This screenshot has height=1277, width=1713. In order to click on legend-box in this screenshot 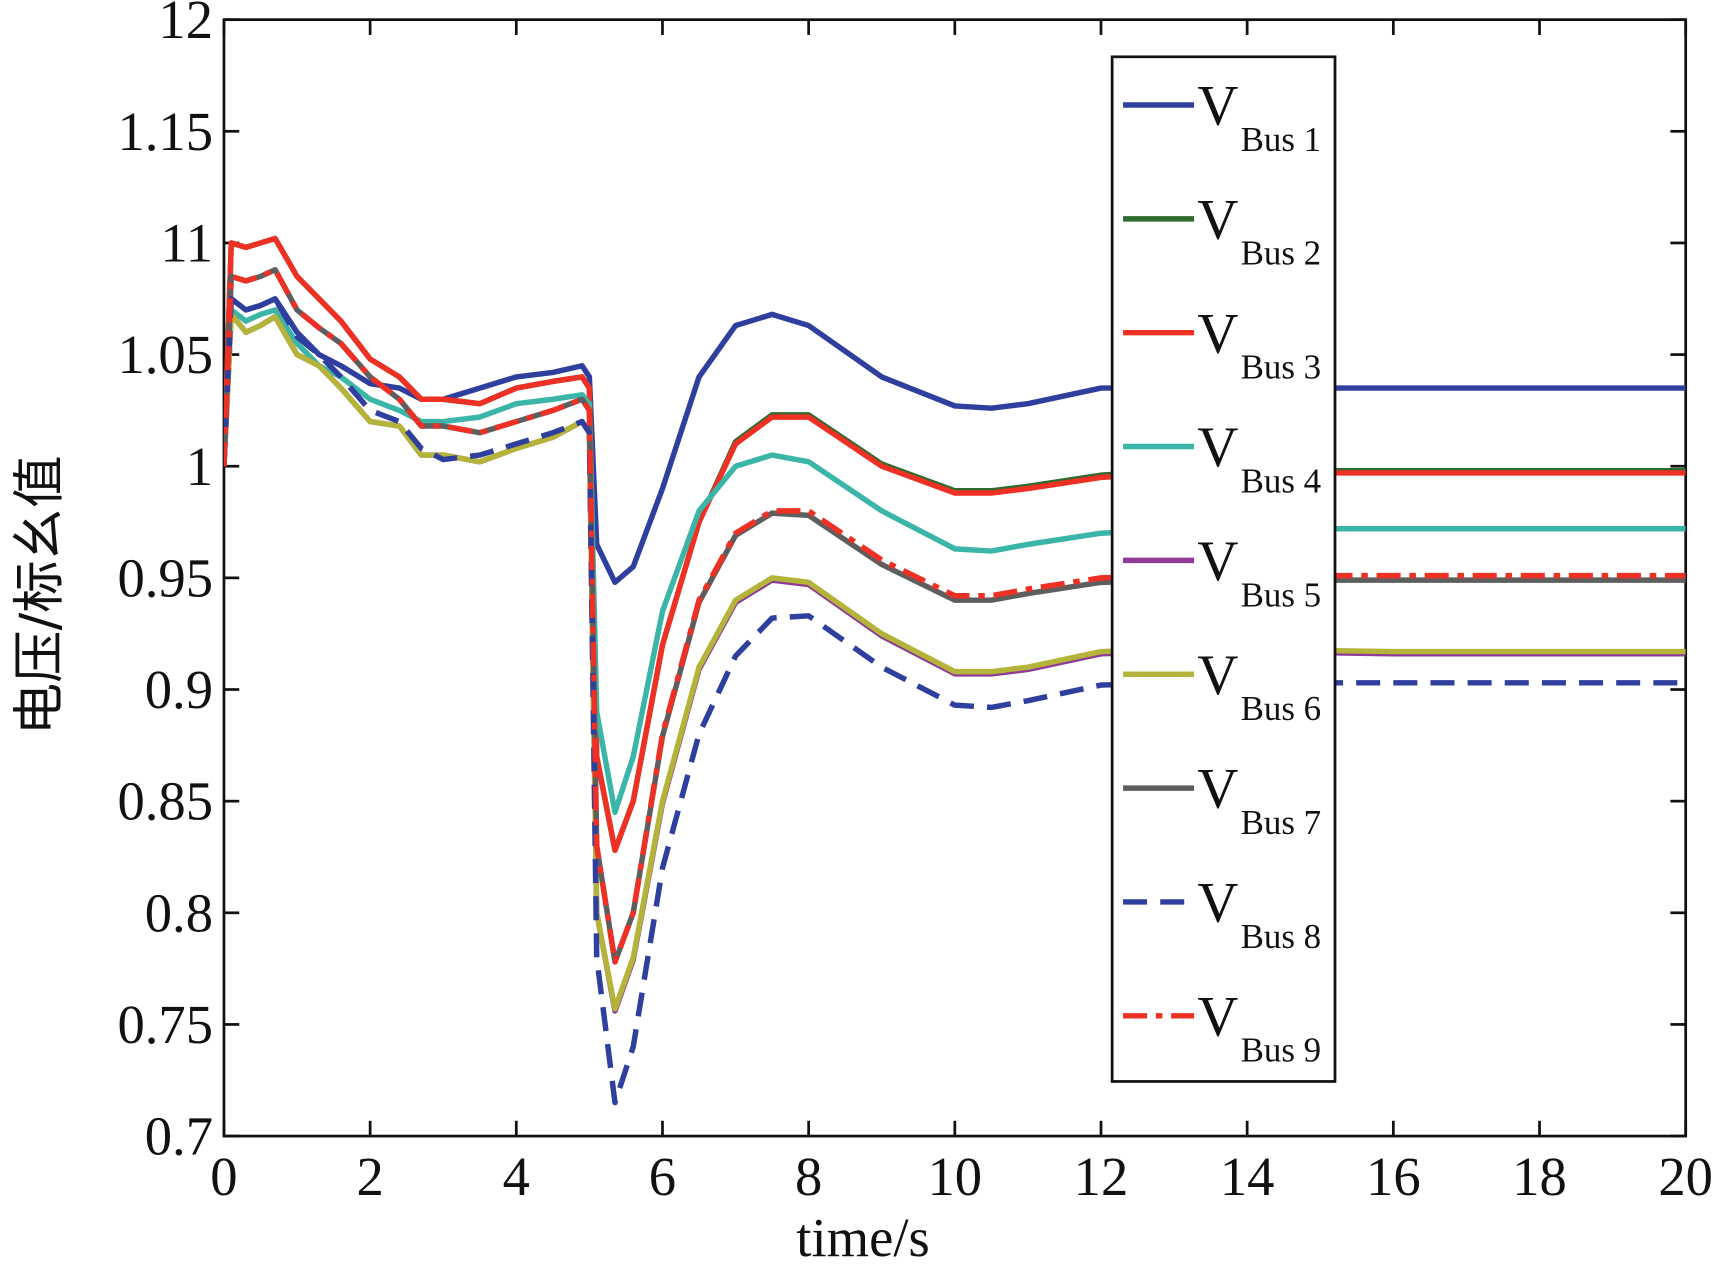, I will do `click(1223, 569)`.